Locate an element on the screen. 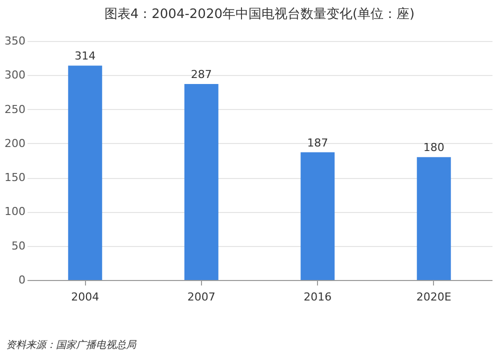 The width and height of the screenshot is (500, 362). y-tick-label: 200 is located at coordinates (15, 143).